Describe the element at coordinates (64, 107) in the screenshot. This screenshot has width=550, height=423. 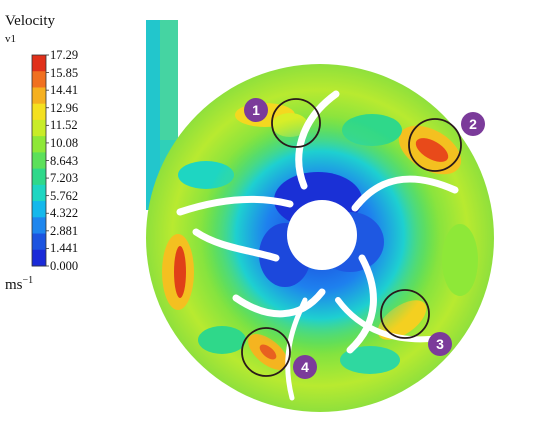
I see `colorbar-tick-label: 12.96` at that location.